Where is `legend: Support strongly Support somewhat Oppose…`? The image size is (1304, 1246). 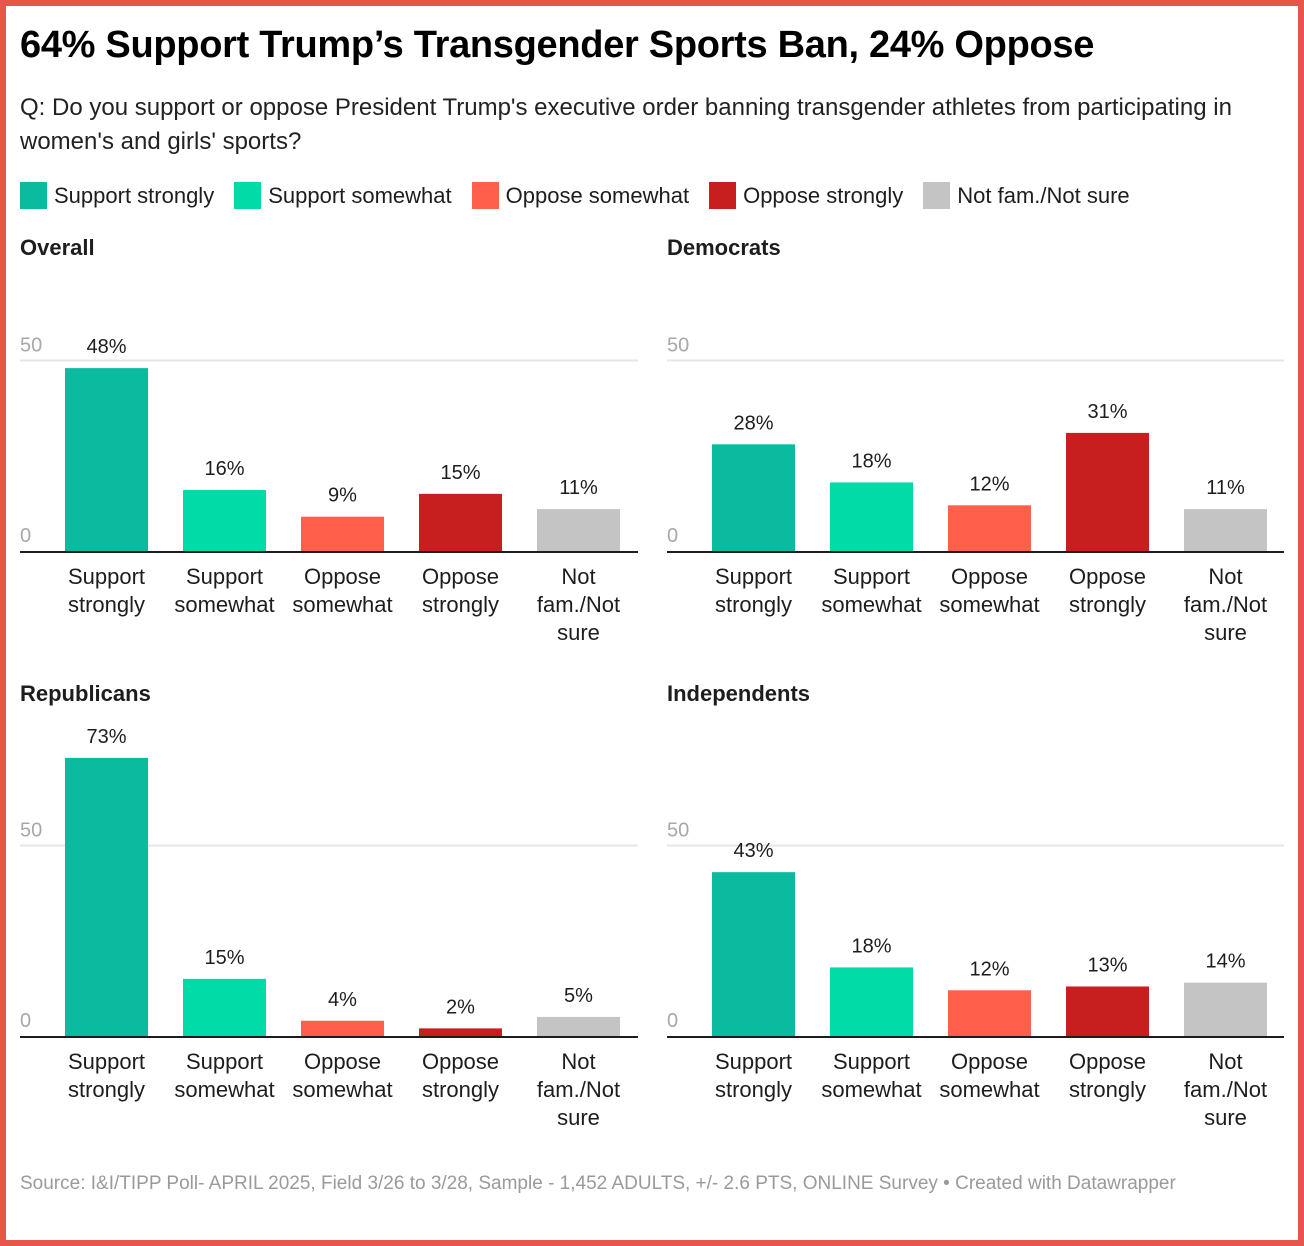 legend: Support strongly Support somewhat Oppose… is located at coordinates (585, 195).